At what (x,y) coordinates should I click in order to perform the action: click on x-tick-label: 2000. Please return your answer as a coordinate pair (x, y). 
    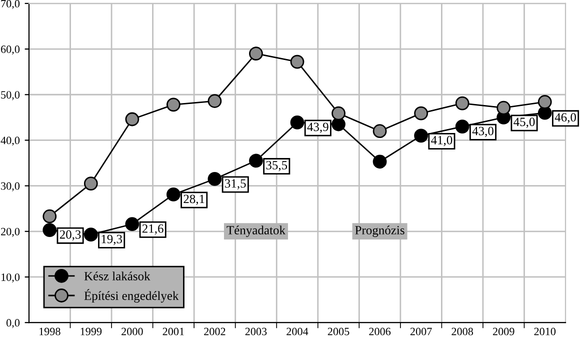
    Looking at the image, I should click on (132, 332).